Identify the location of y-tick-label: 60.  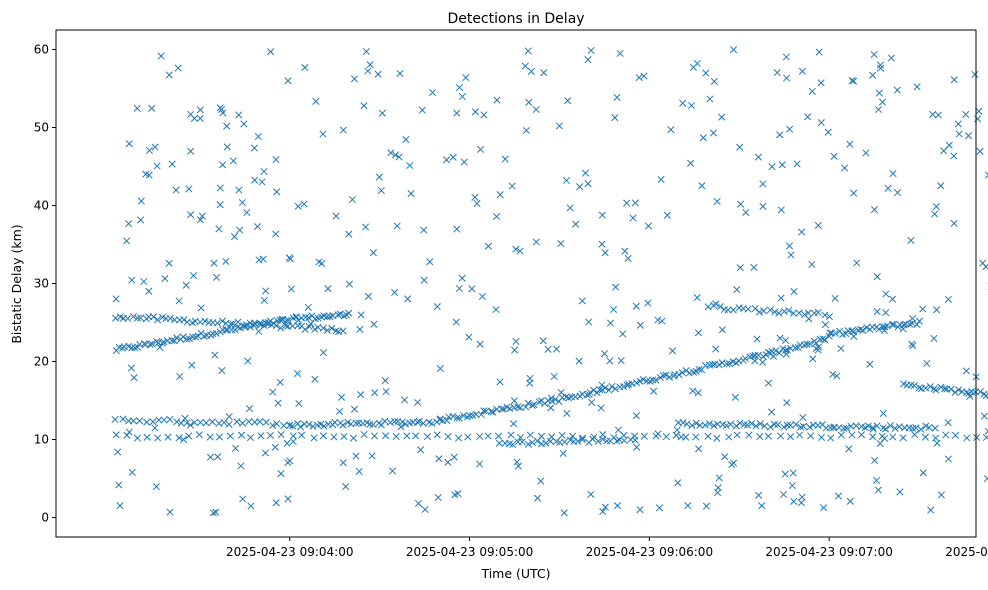
(41, 50).